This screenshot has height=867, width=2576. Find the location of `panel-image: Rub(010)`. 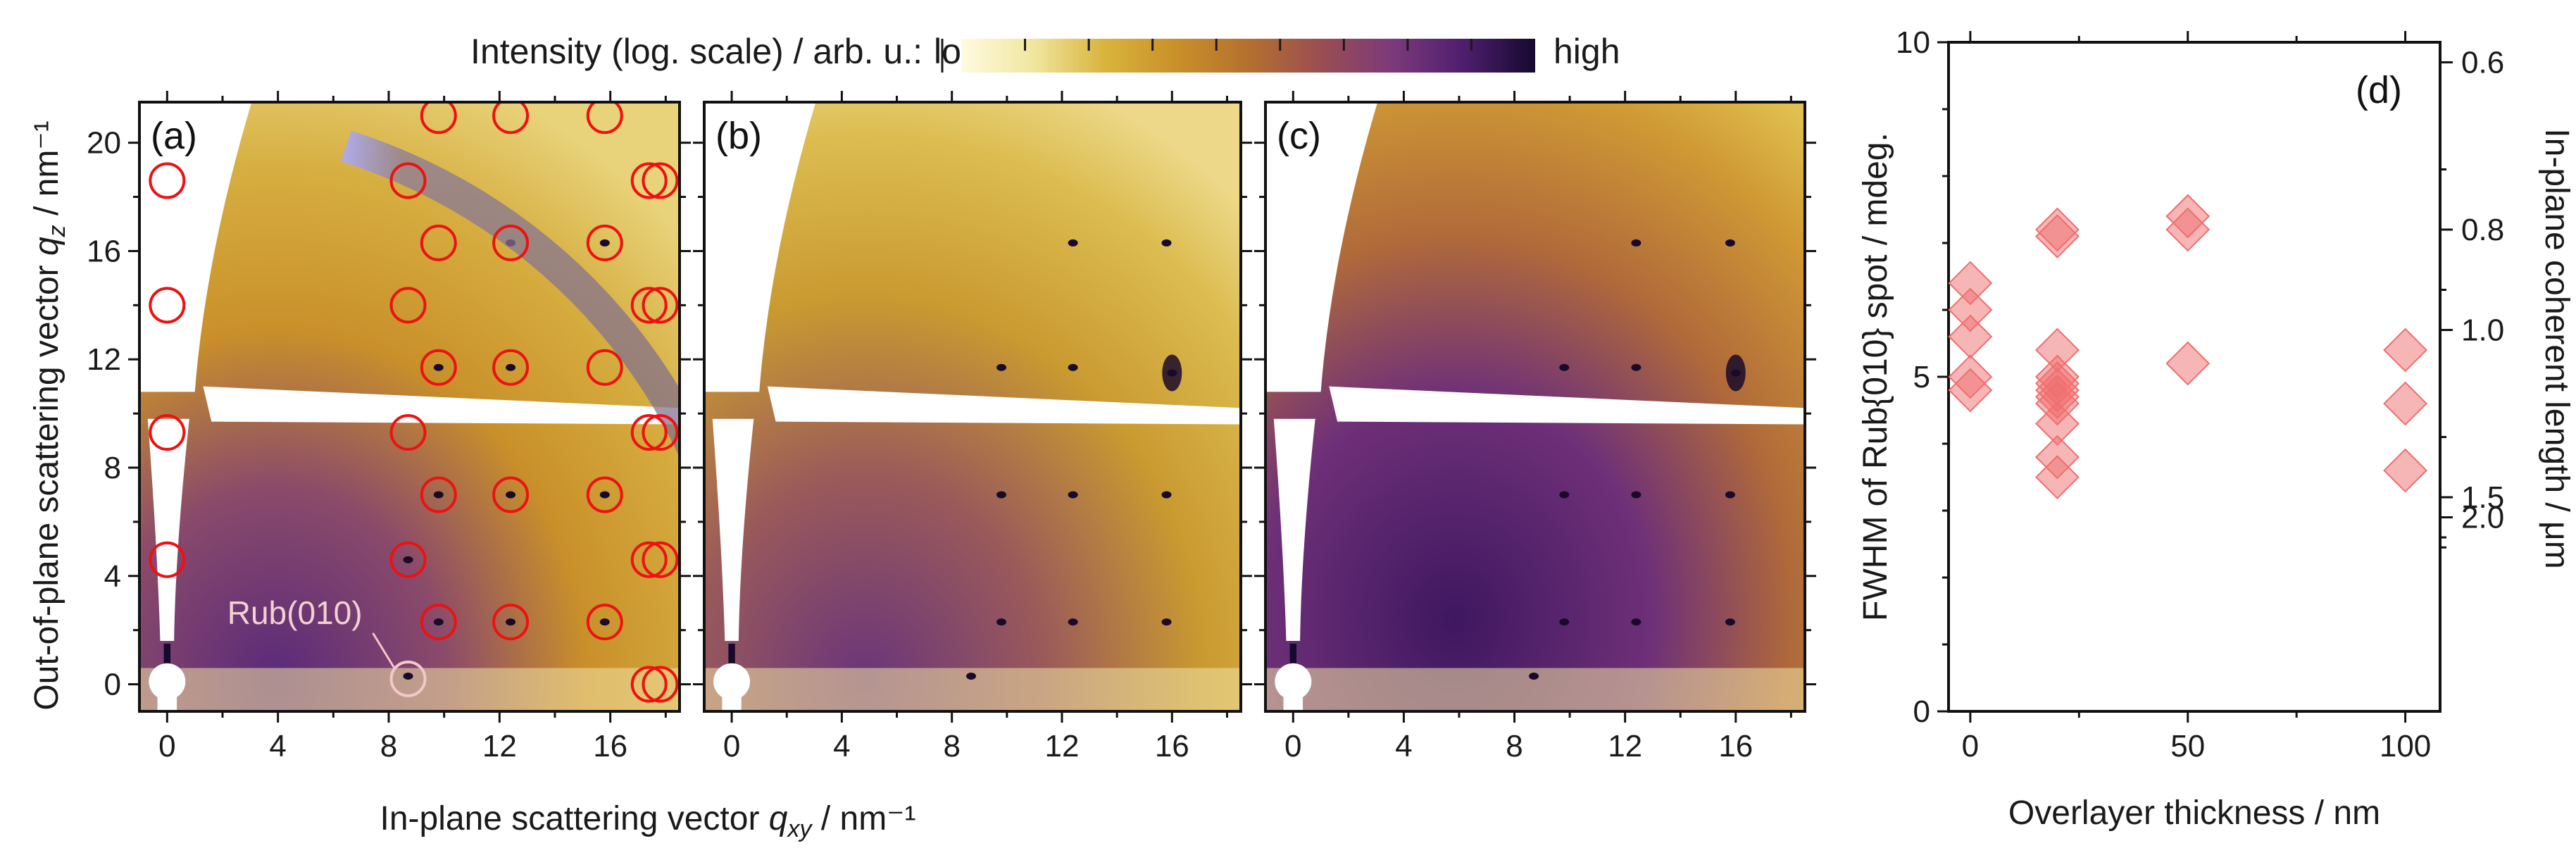

panel-image: Rub(010) is located at coordinates (409, 406).